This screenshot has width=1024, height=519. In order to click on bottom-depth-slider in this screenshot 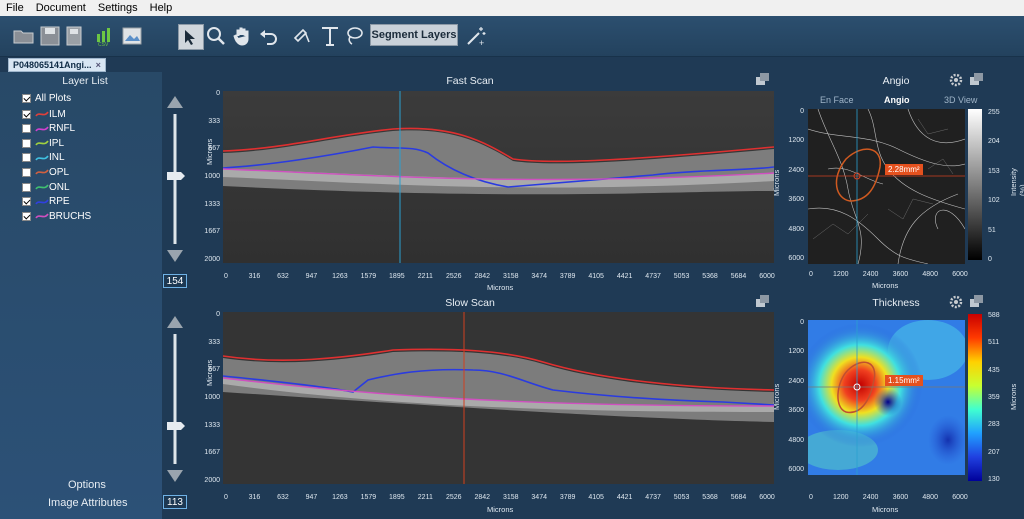, I will do `click(175, 402)`.